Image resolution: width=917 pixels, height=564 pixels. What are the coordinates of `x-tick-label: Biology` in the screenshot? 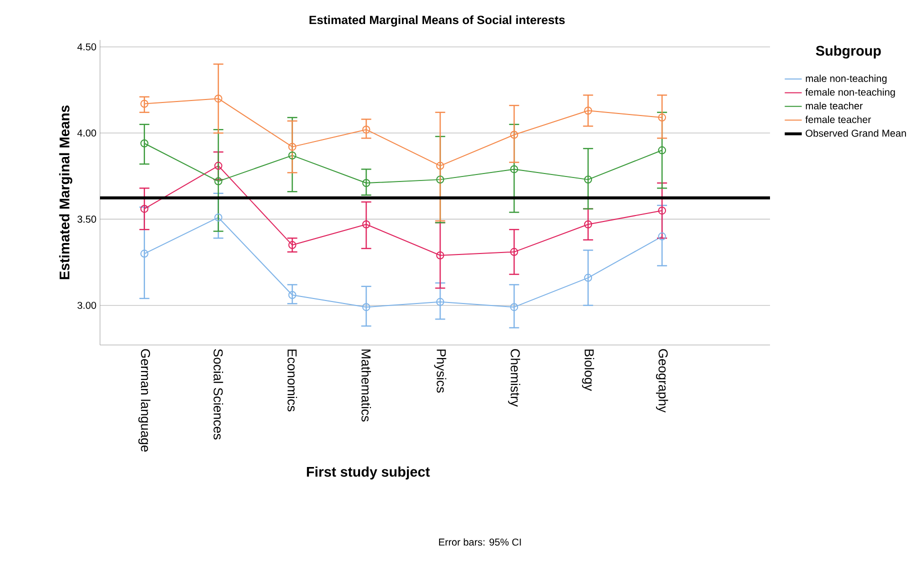 It's located at (588, 370).